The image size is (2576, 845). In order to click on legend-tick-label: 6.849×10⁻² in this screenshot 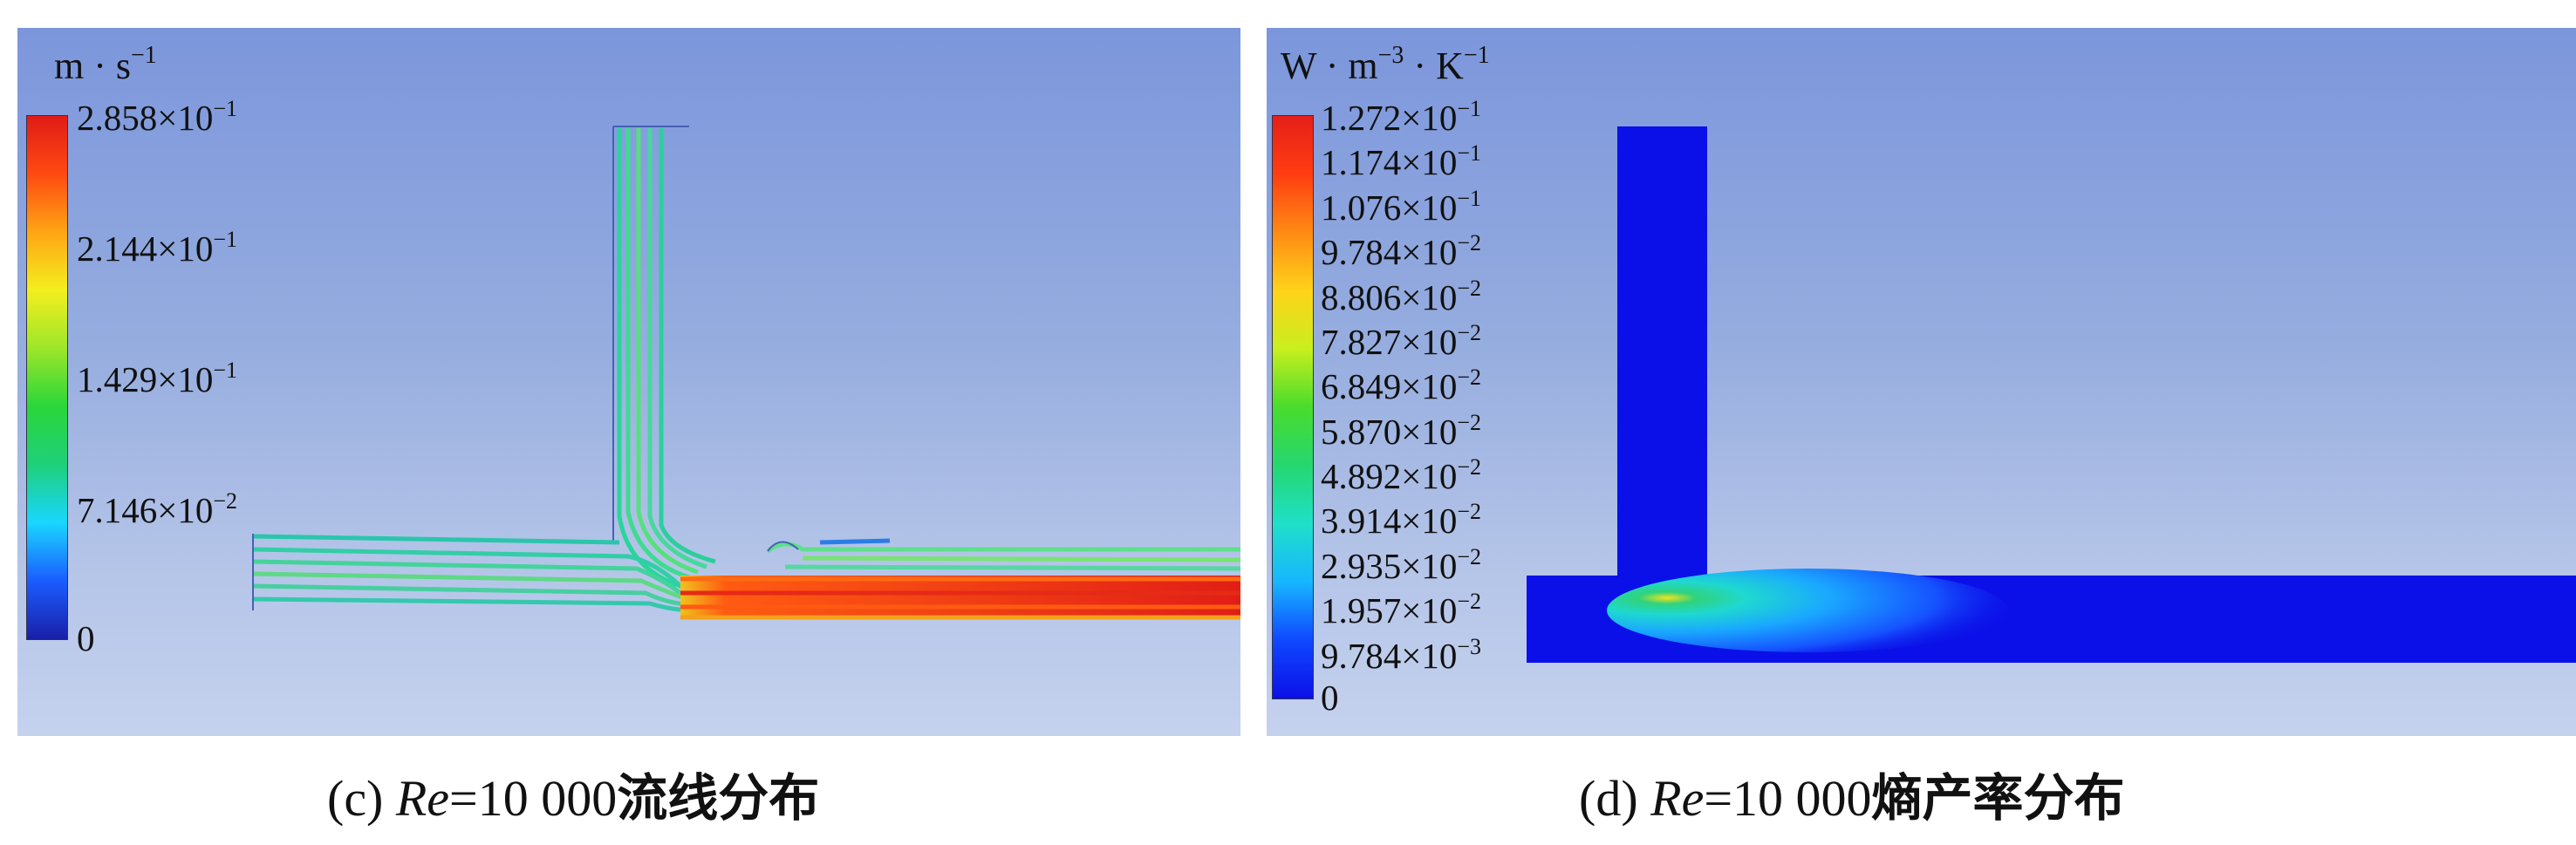, I will do `click(1401, 386)`.